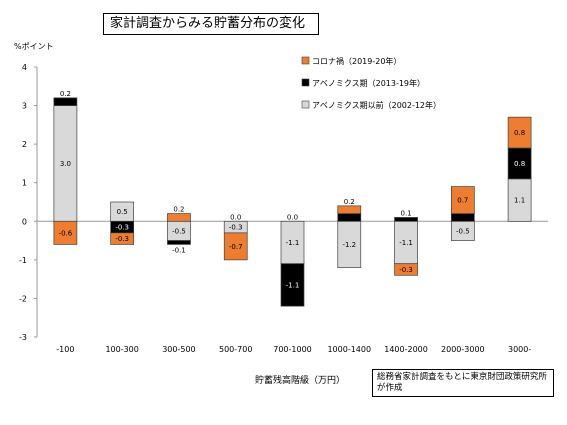 The height and width of the screenshot is (425, 567). I want to click on y-tick-label: -2, so click(23, 298).